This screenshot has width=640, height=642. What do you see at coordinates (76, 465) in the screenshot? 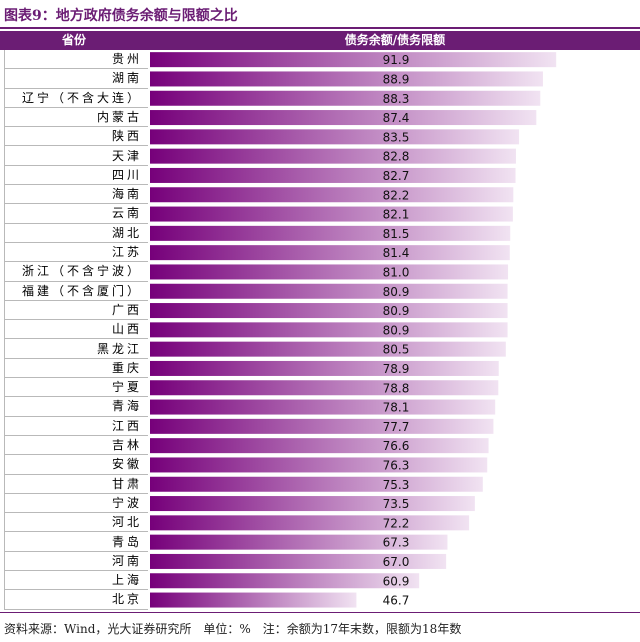
I see `province-label: 安徽` at bounding box center [76, 465].